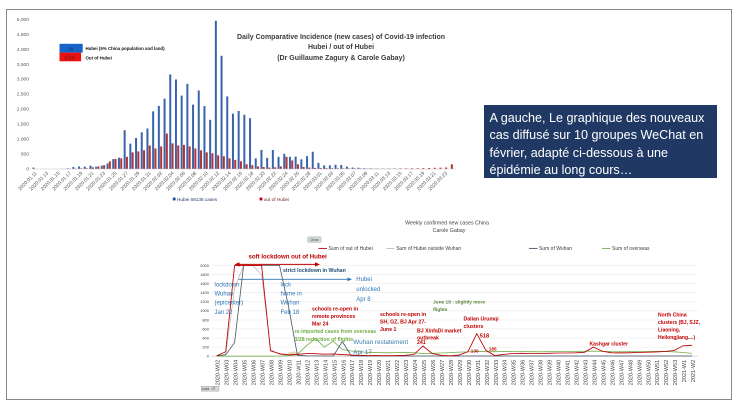  I want to click on svg-text: 2020-W43, so click(586, 372).